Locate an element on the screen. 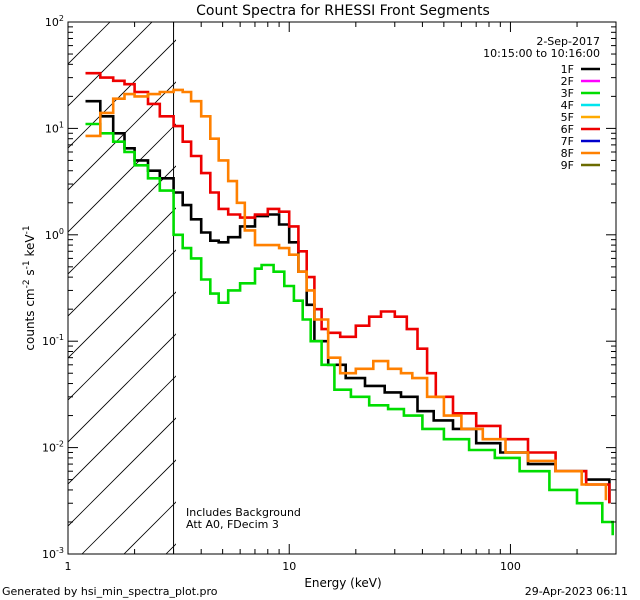 This screenshot has width=640, height=600. legend-label-7F: 7F is located at coordinates (567, 141).